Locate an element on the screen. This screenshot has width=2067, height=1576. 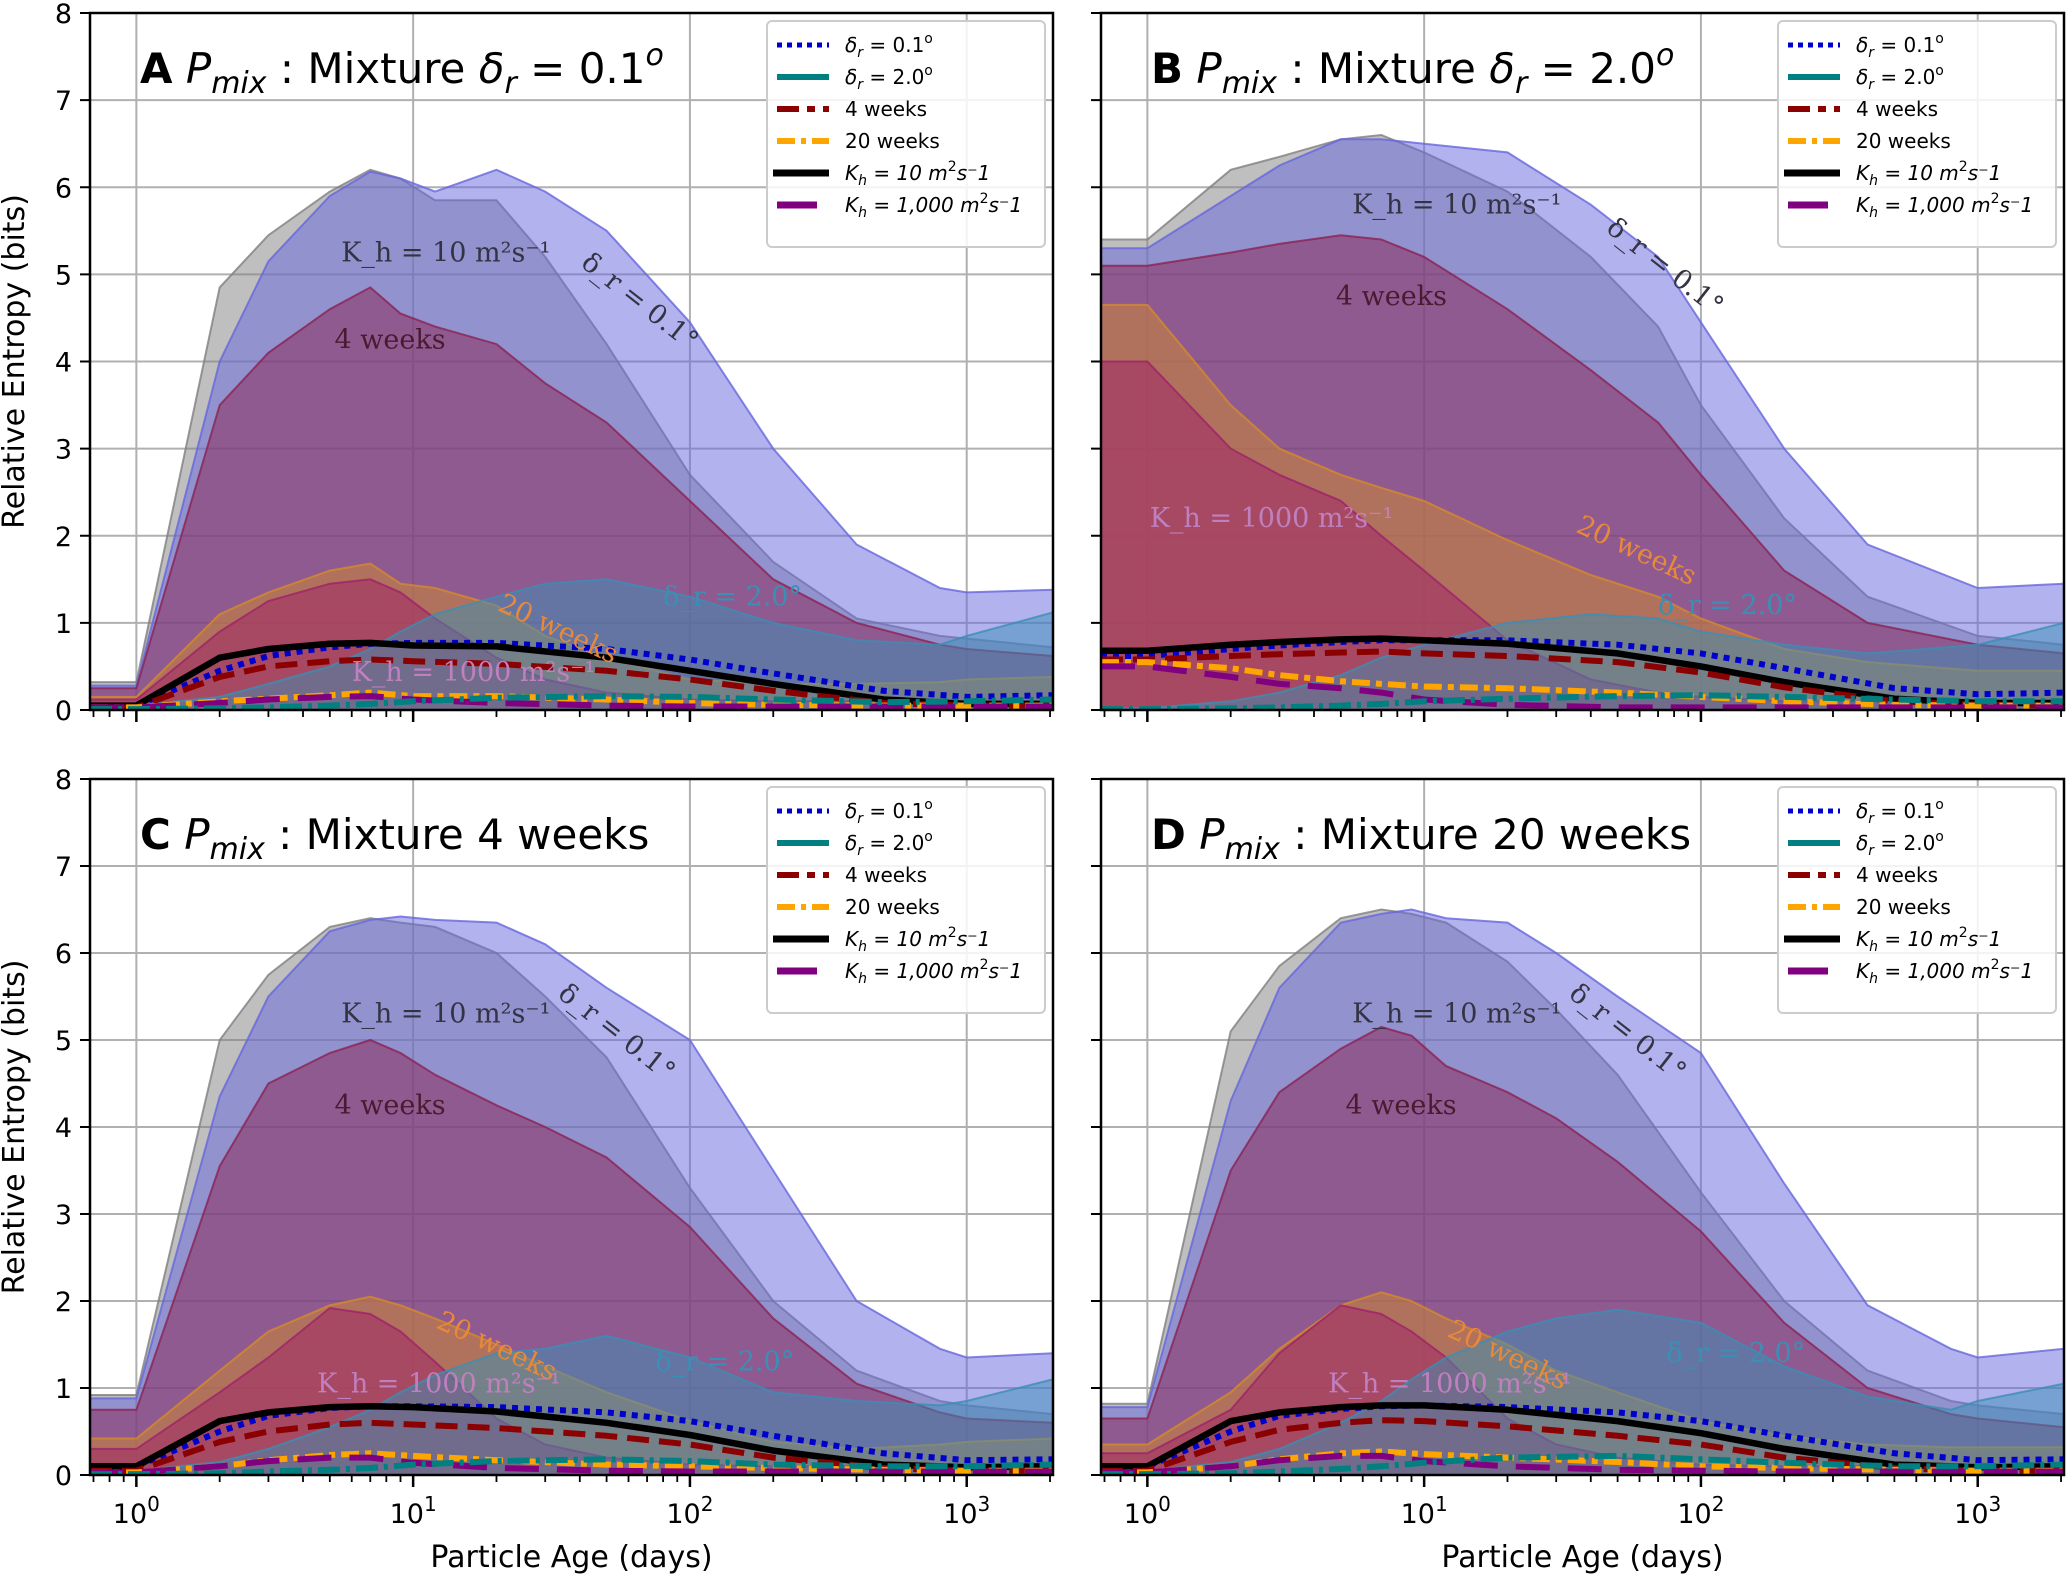
band-d20 is located at coordinates (1582, 1391).